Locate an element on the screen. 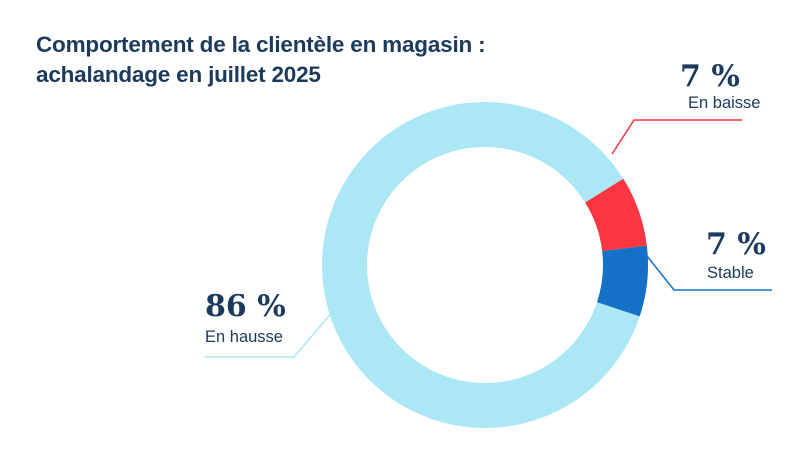  donut-slice-stable is located at coordinates (622, 281).